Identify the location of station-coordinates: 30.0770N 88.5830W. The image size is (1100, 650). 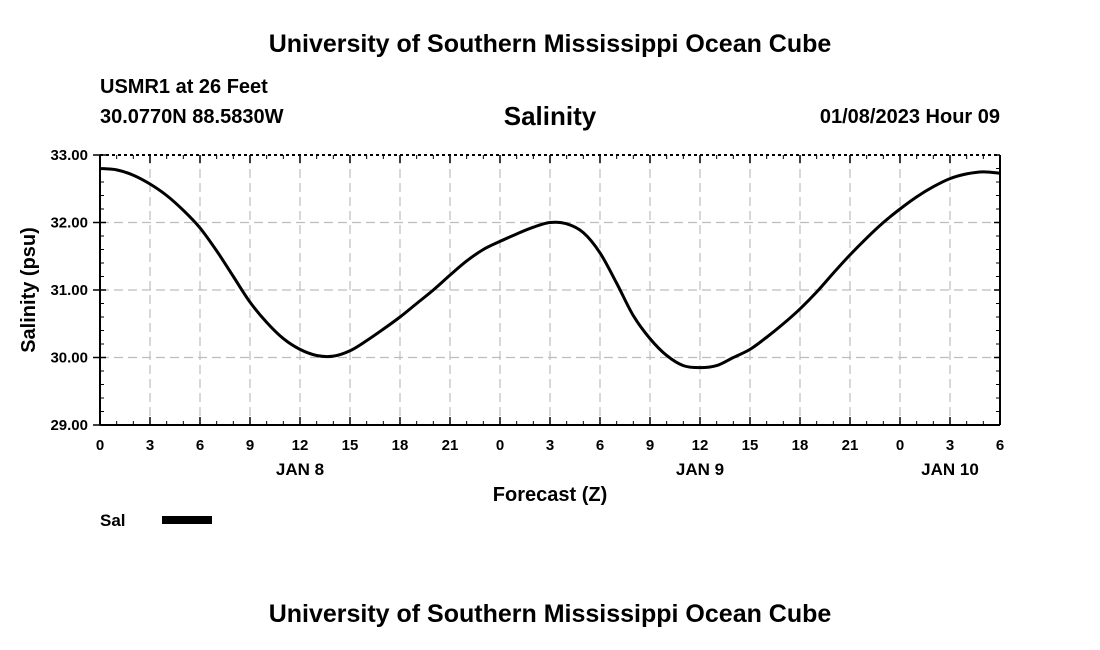
(192, 117).